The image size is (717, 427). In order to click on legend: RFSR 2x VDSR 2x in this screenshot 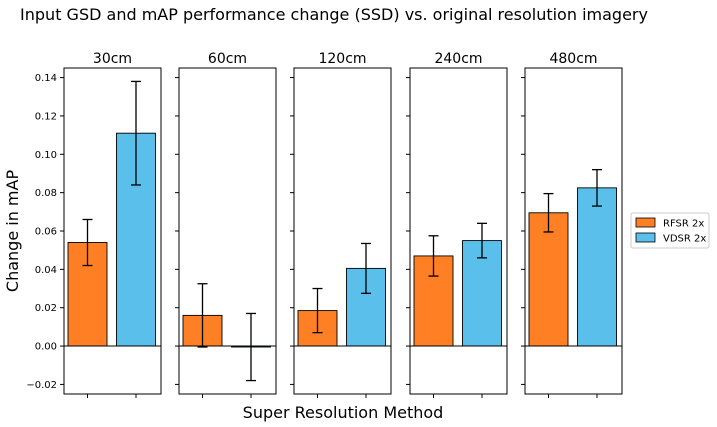, I will do `click(670, 230)`.